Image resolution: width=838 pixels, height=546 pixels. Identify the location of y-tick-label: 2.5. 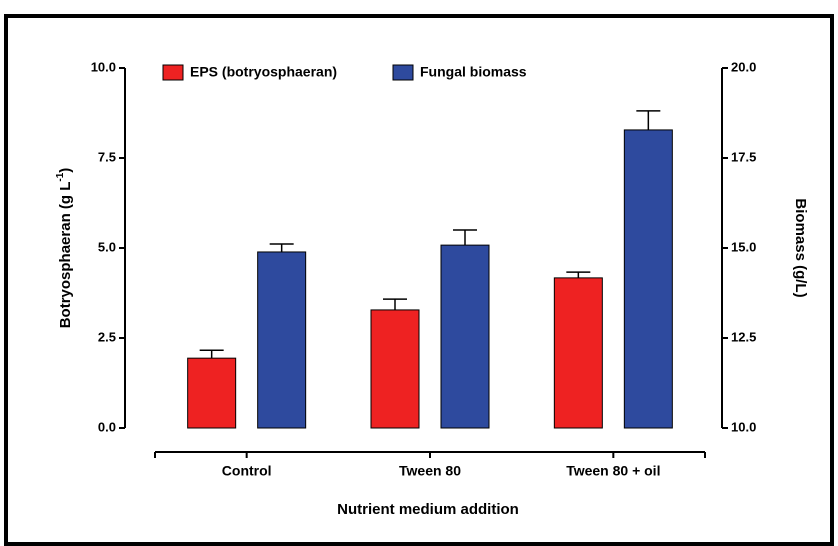
(107, 336).